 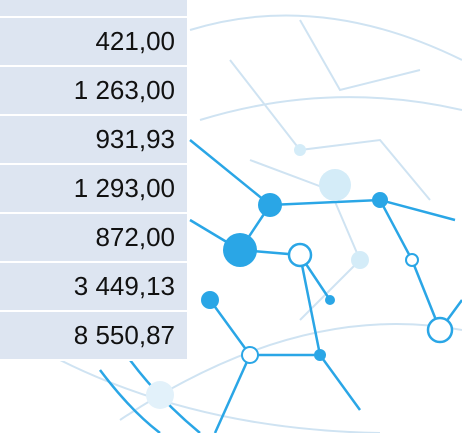 I want to click on table-cell: 1 263,00, so click(x=93, y=91).